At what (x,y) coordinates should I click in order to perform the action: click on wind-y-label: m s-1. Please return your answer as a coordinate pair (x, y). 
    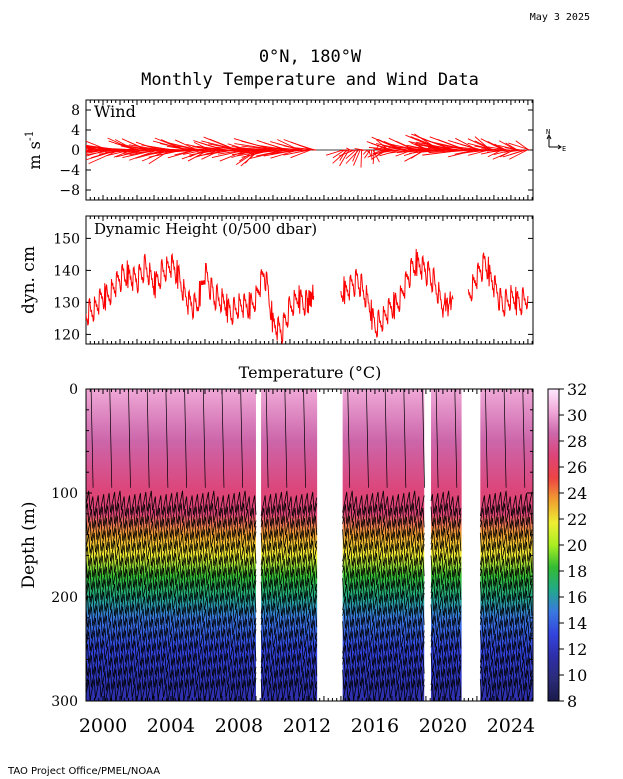
    Looking at the image, I should click on (33, 149).